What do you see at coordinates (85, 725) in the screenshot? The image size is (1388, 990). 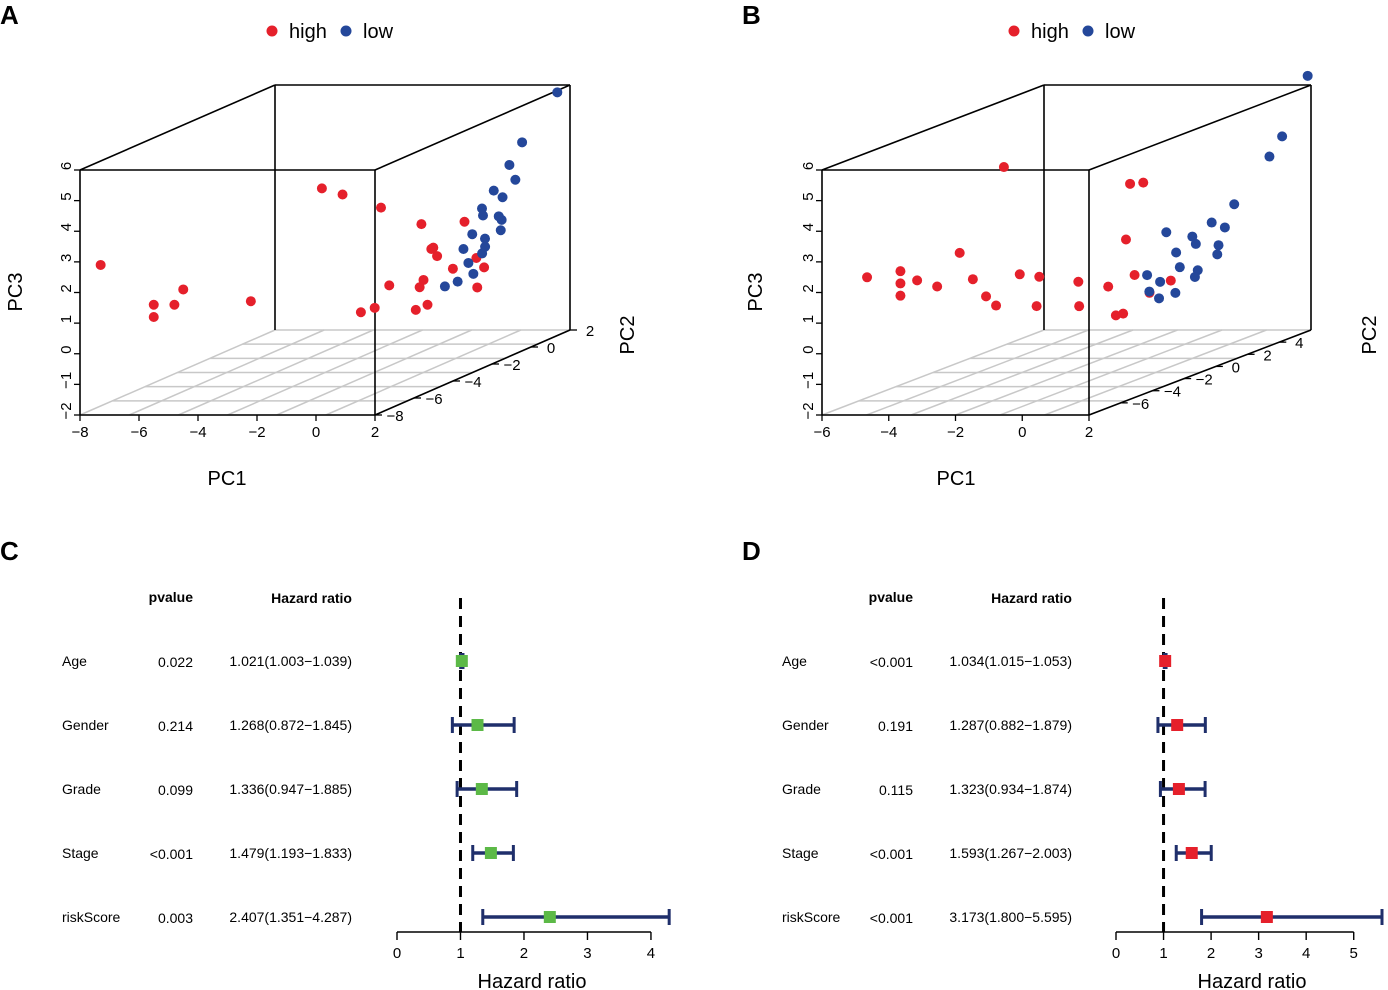 I see `row-label: Gender` at bounding box center [85, 725].